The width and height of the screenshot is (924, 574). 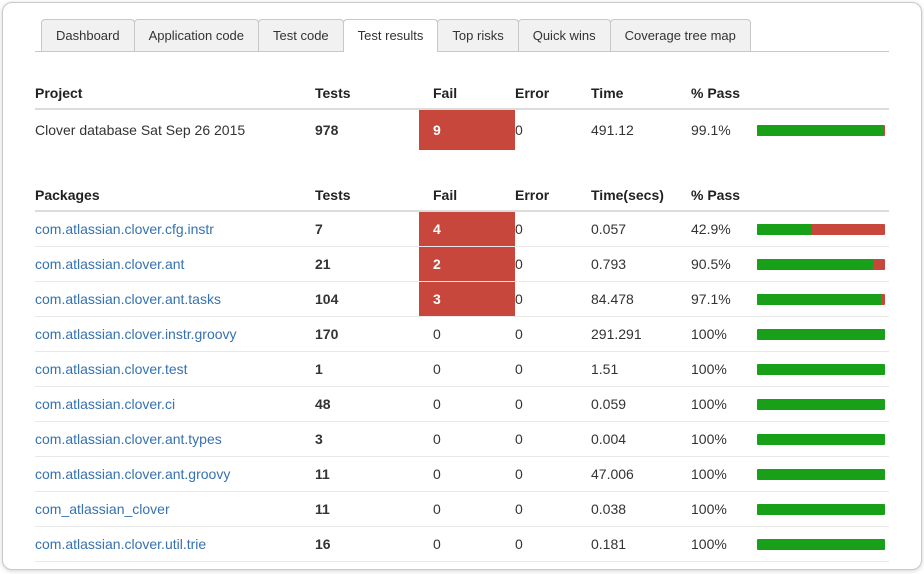 What do you see at coordinates (136, 334) in the screenshot?
I see `package-link: com.atlassian.clover.instr.groovy` at bounding box center [136, 334].